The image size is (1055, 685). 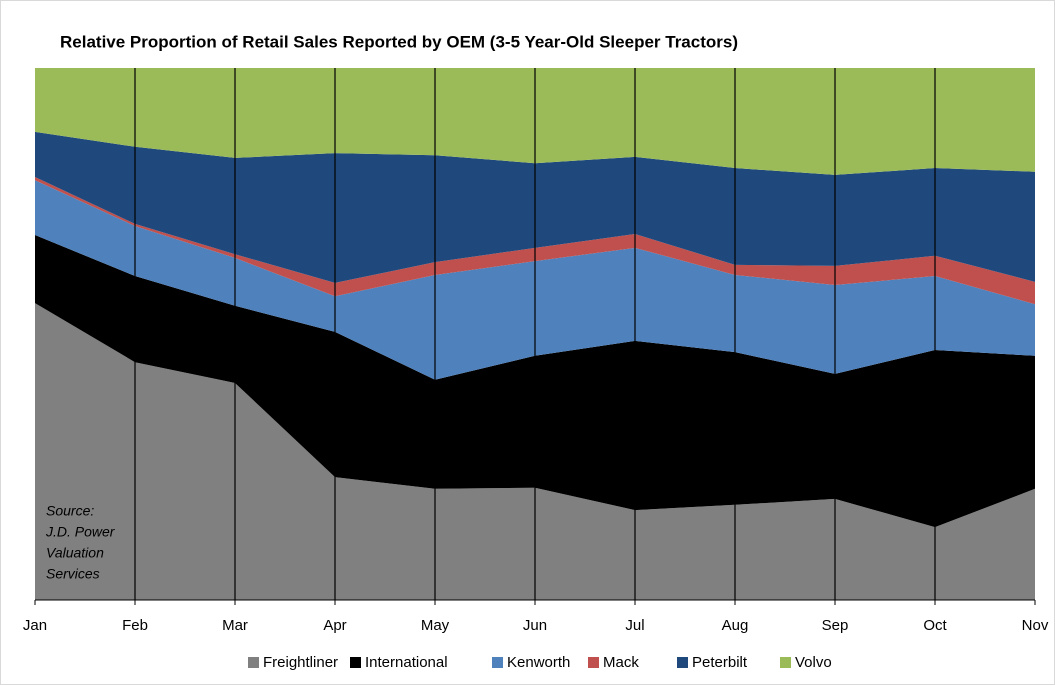 What do you see at coordinates (813, 662) in the screenshot?
I see `legend-label: Volvo` at bounding box center [813, 662].